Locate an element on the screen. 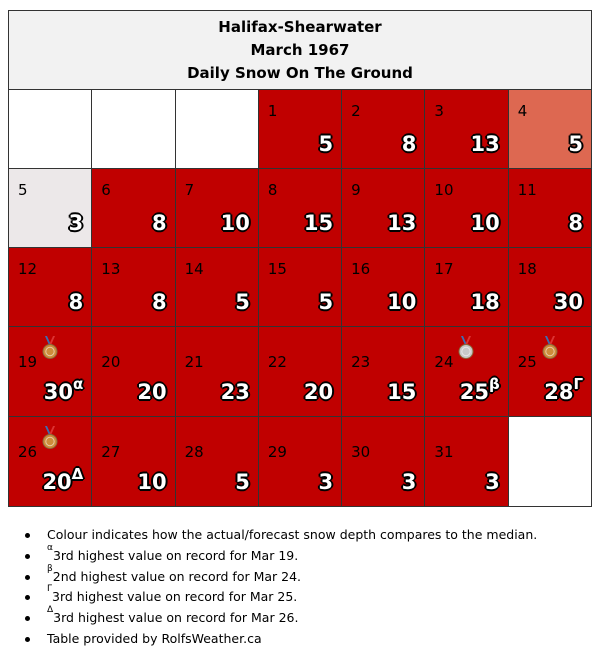 The width and height of the screenshot is (600, 659). day-cell: 13 8 is located at coordinates (133, 287).